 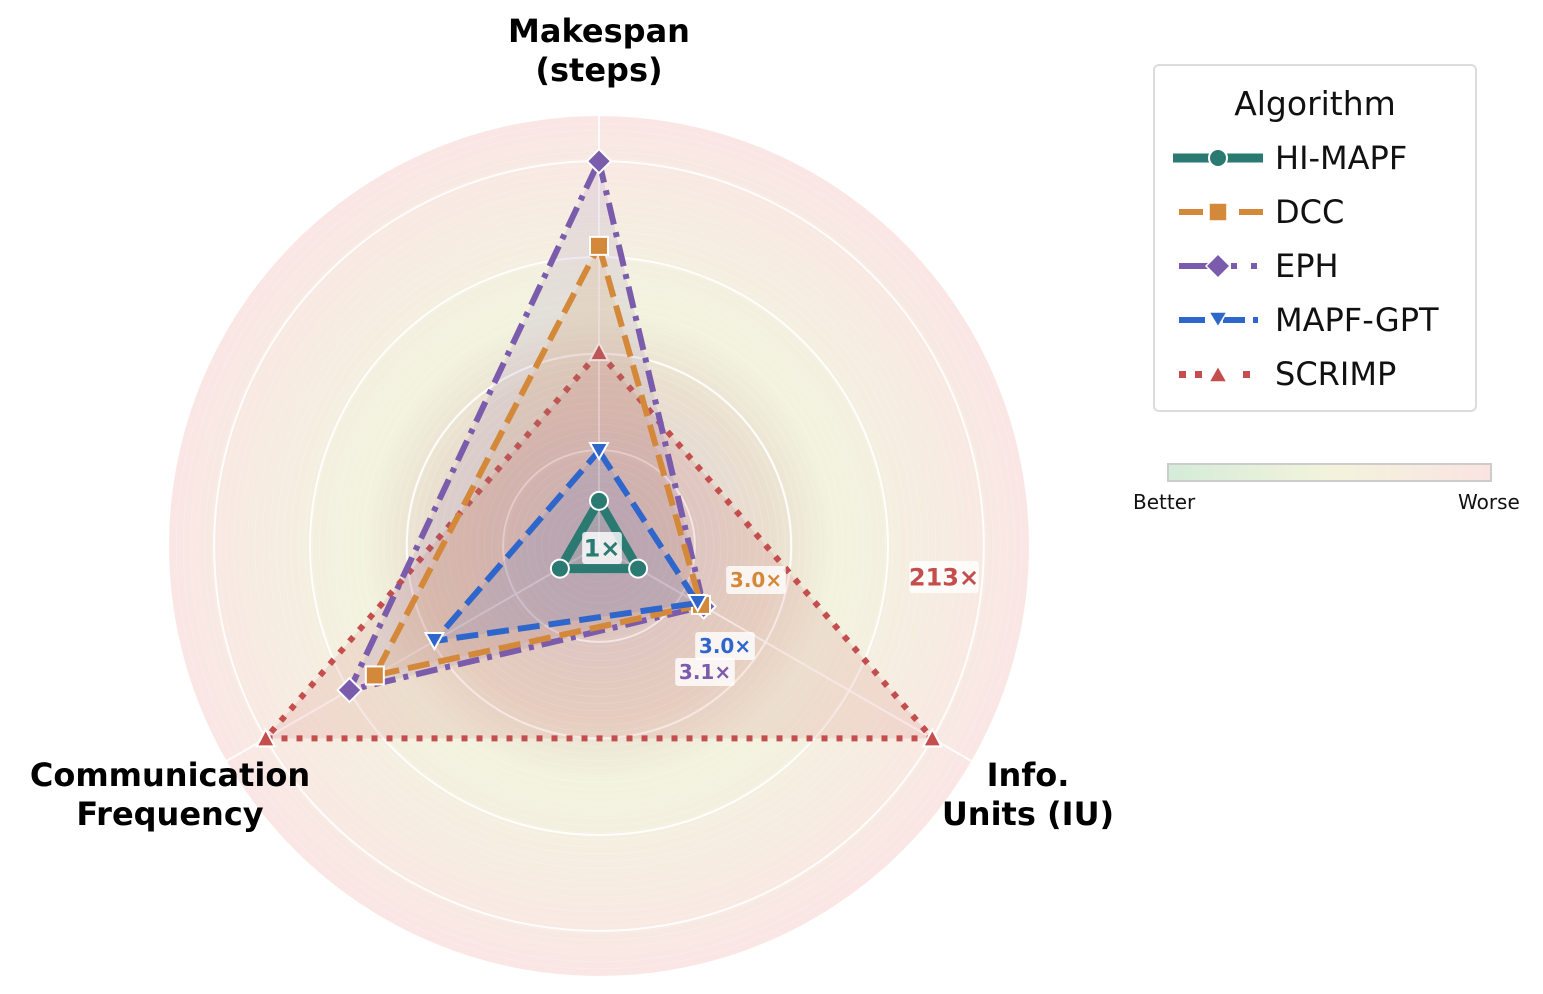 What do you see at coordinates (1315, 103) in the screenshot?
I see `legend-title: Algorithm` at bounding box center [1315, 103].